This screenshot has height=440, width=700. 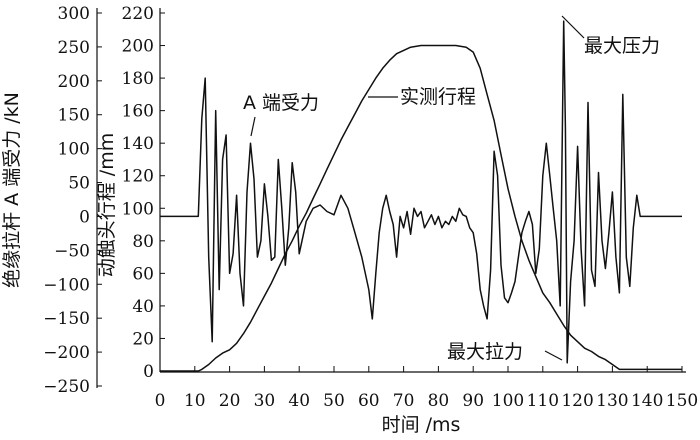 What do you see at coordinates (66, 285) in the screenshot?
I see `left-y-tick-label: −100` at bounding box center [66, 285].